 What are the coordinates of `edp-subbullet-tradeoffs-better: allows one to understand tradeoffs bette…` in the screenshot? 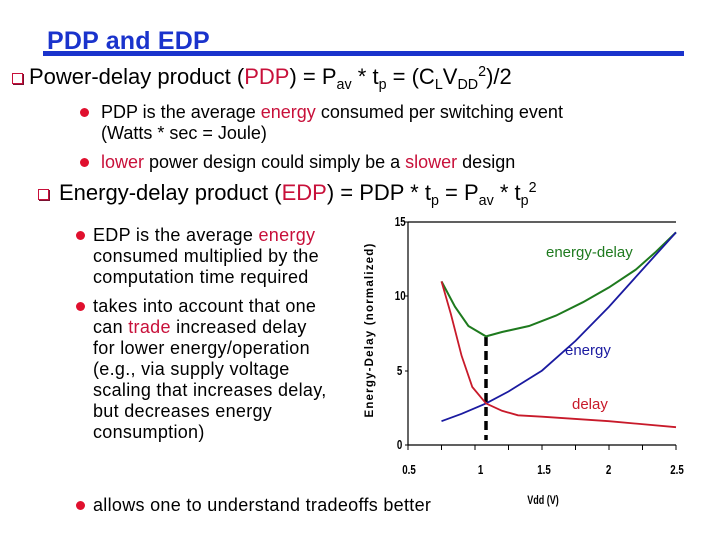 It's located at (262, 505).